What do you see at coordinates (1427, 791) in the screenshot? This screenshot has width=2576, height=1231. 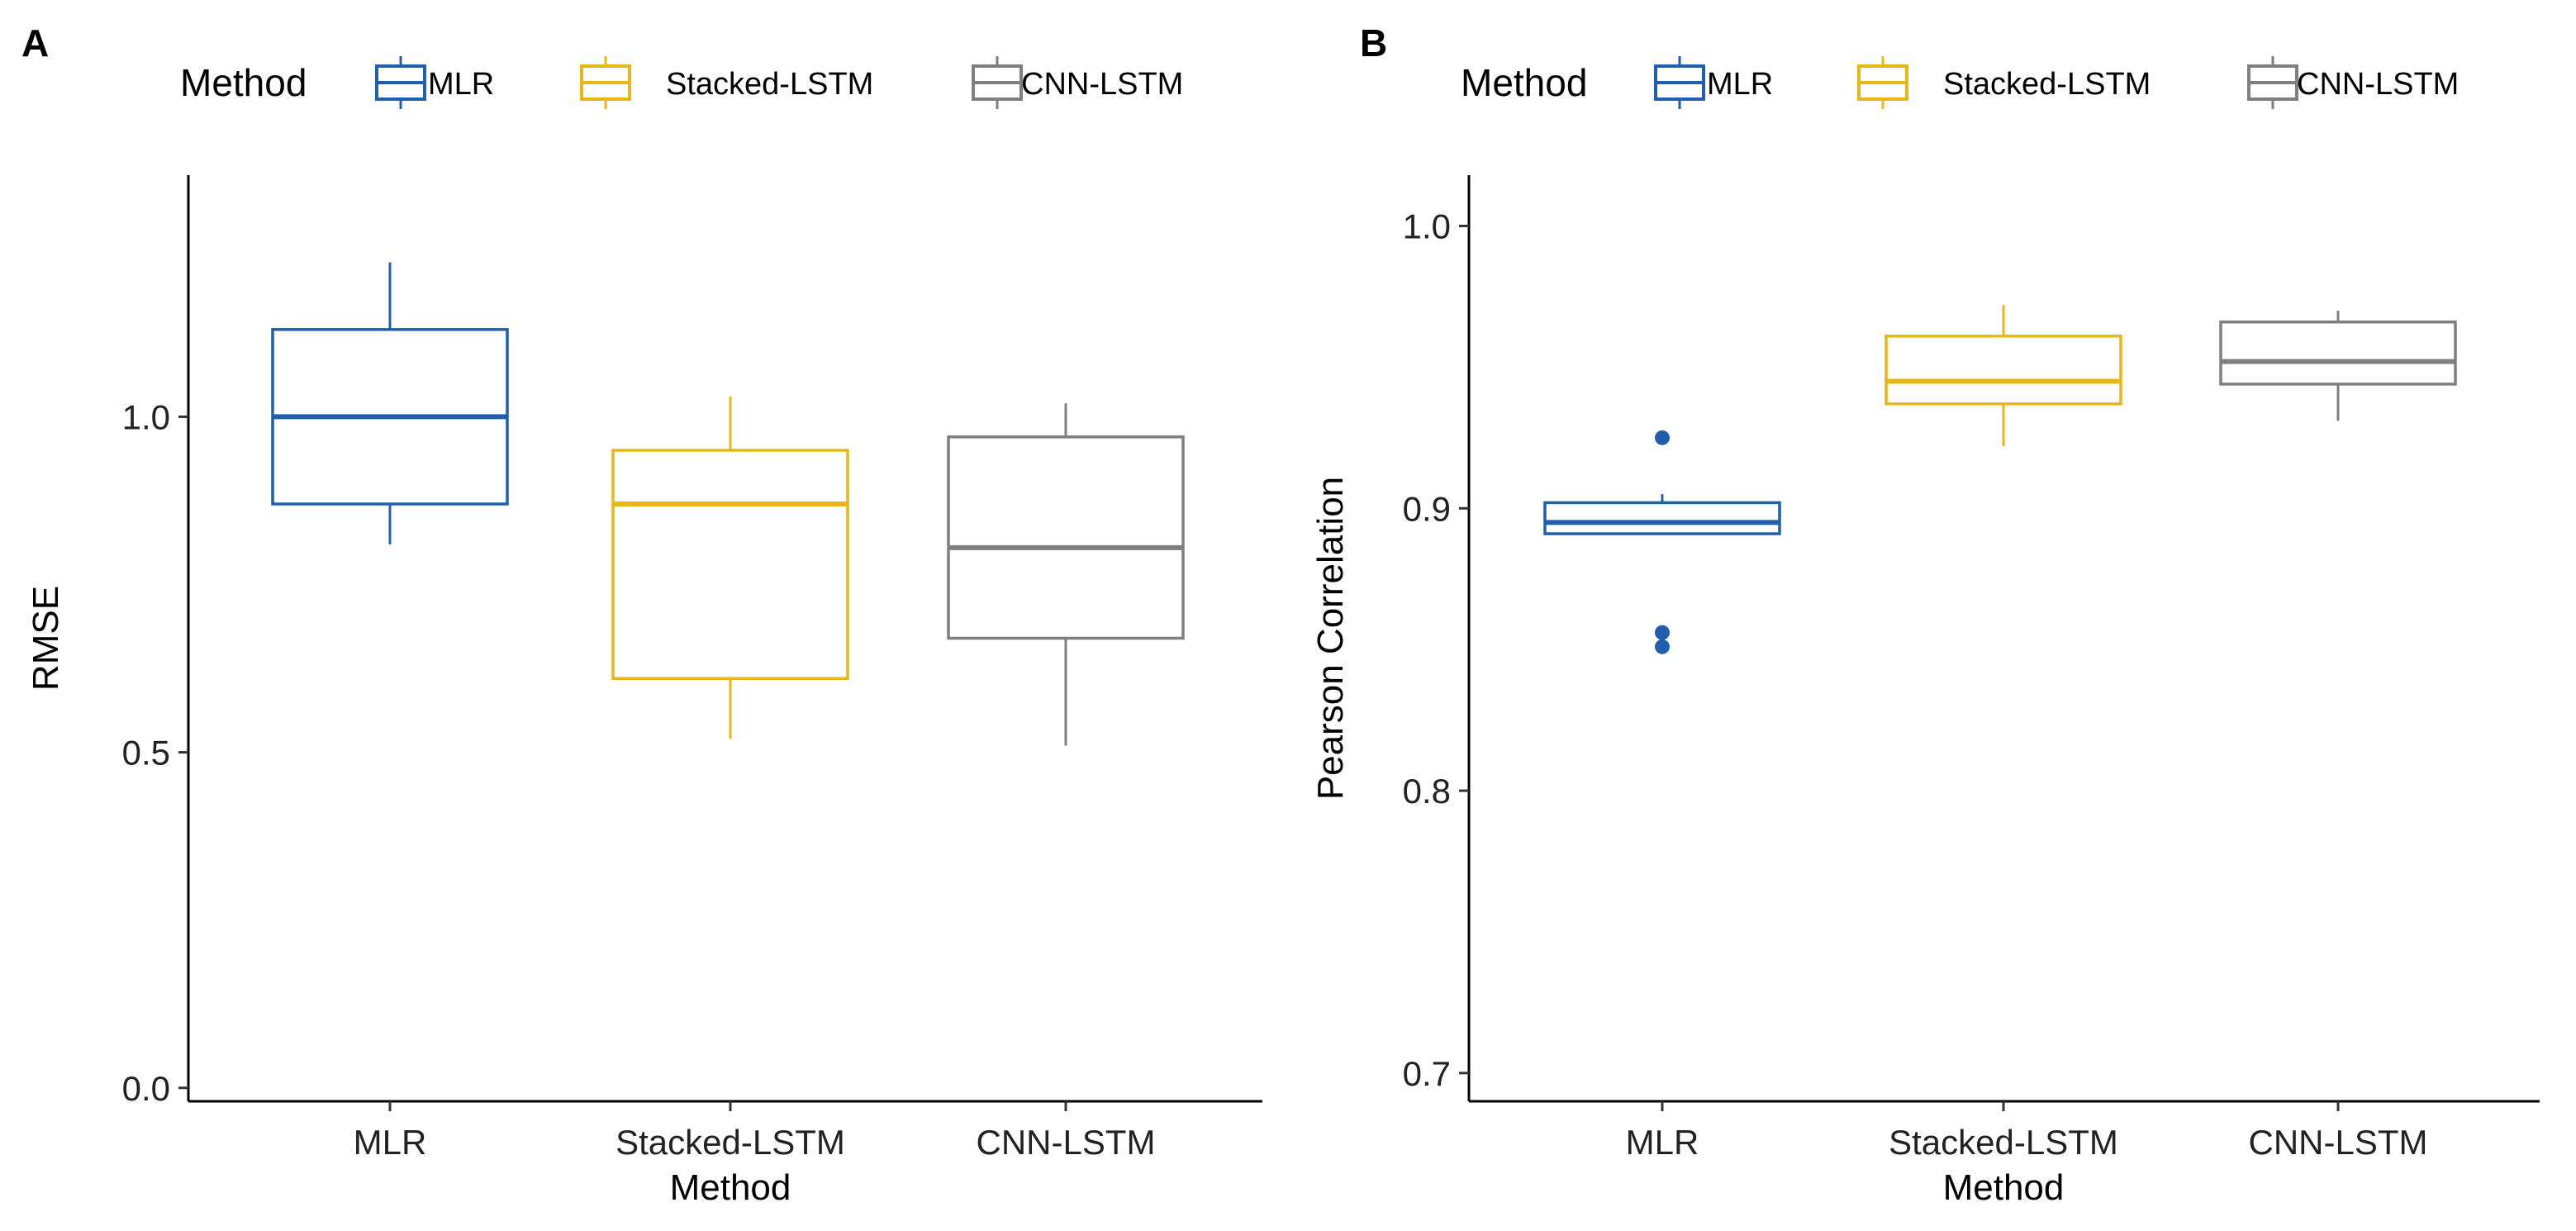 I see `y-tick-label: 0.8` at bounding box center [1427, 791].